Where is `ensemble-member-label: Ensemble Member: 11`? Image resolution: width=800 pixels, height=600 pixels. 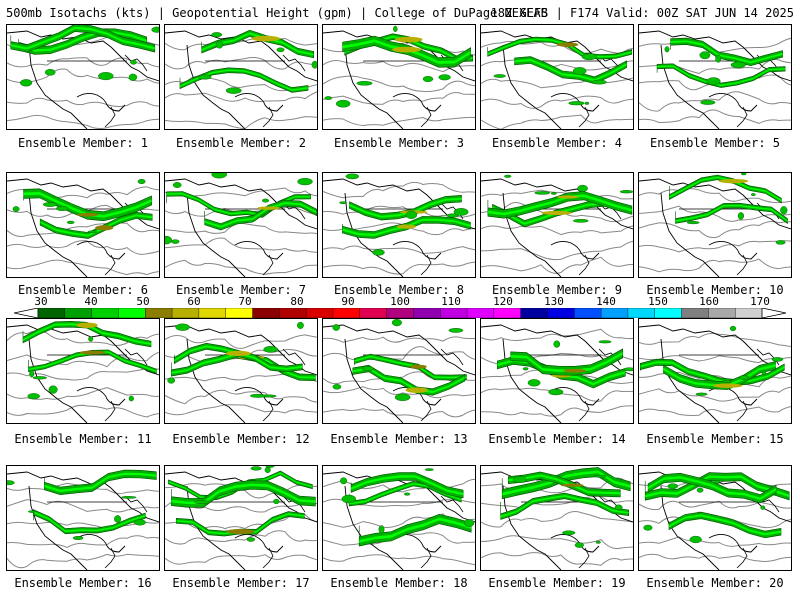 ensemble-member-label: Ensemble Member: 11 is located at coordinates (83, 439).